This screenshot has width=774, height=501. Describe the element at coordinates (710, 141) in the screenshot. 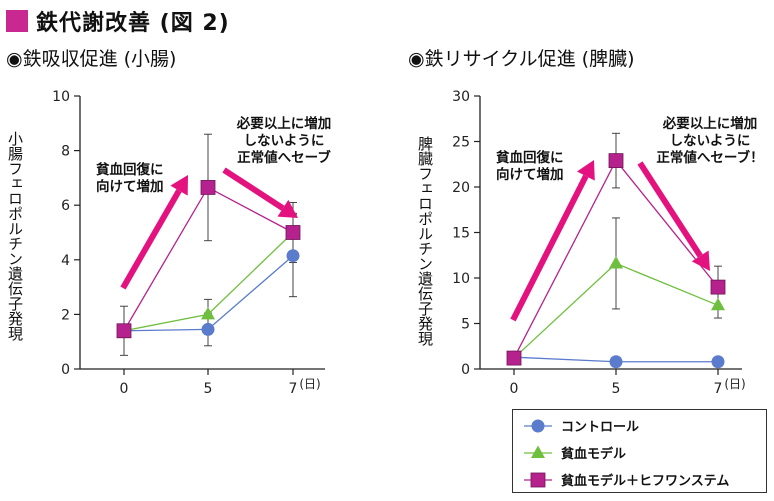

I see `right-annotation-1-line: しないように` at that location.